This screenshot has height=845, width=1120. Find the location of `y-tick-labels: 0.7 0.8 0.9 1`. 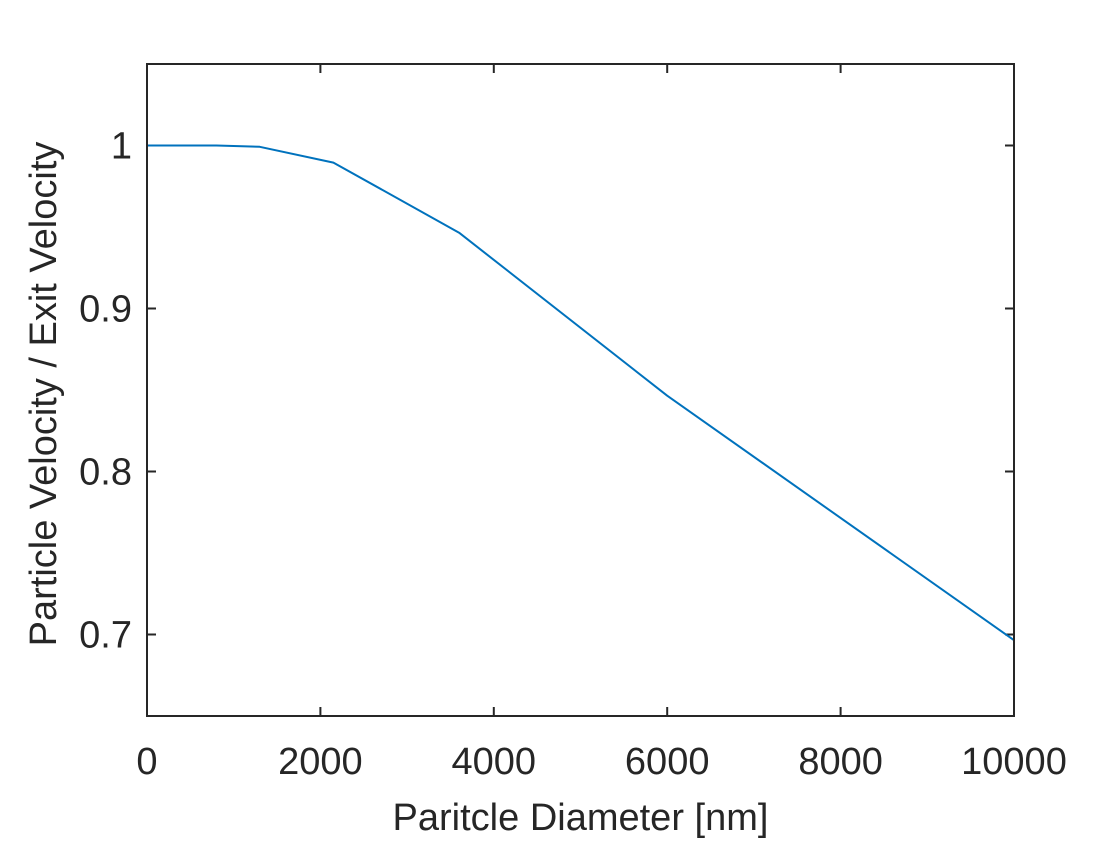

y-tick-labels: 0.7 0.8 0.9 1 is located at coordinates (105, 391).